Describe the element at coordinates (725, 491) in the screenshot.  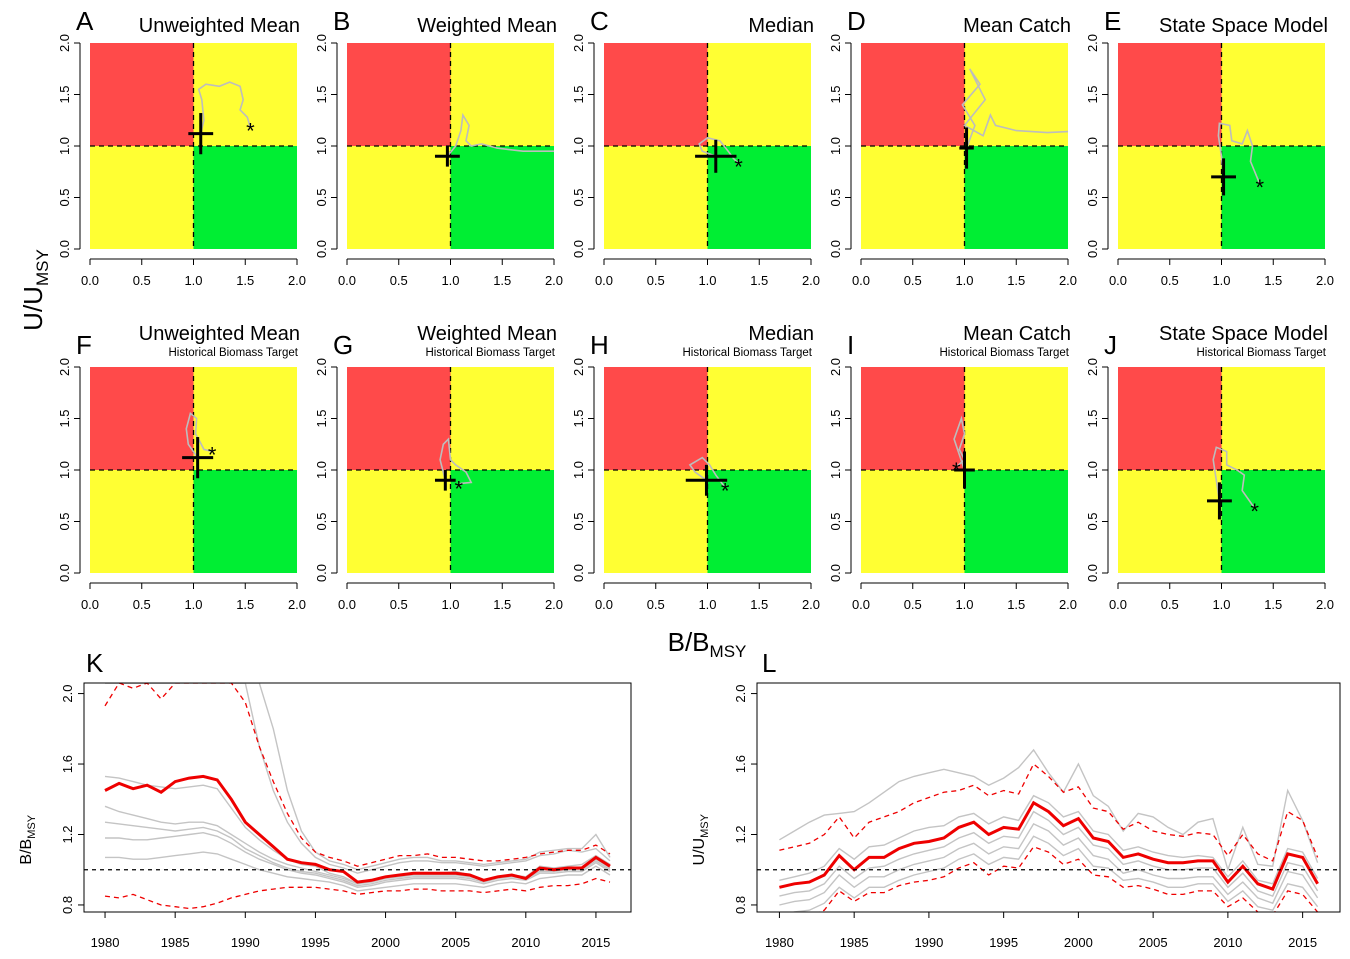
I see `start-point-marker: *` at that location.